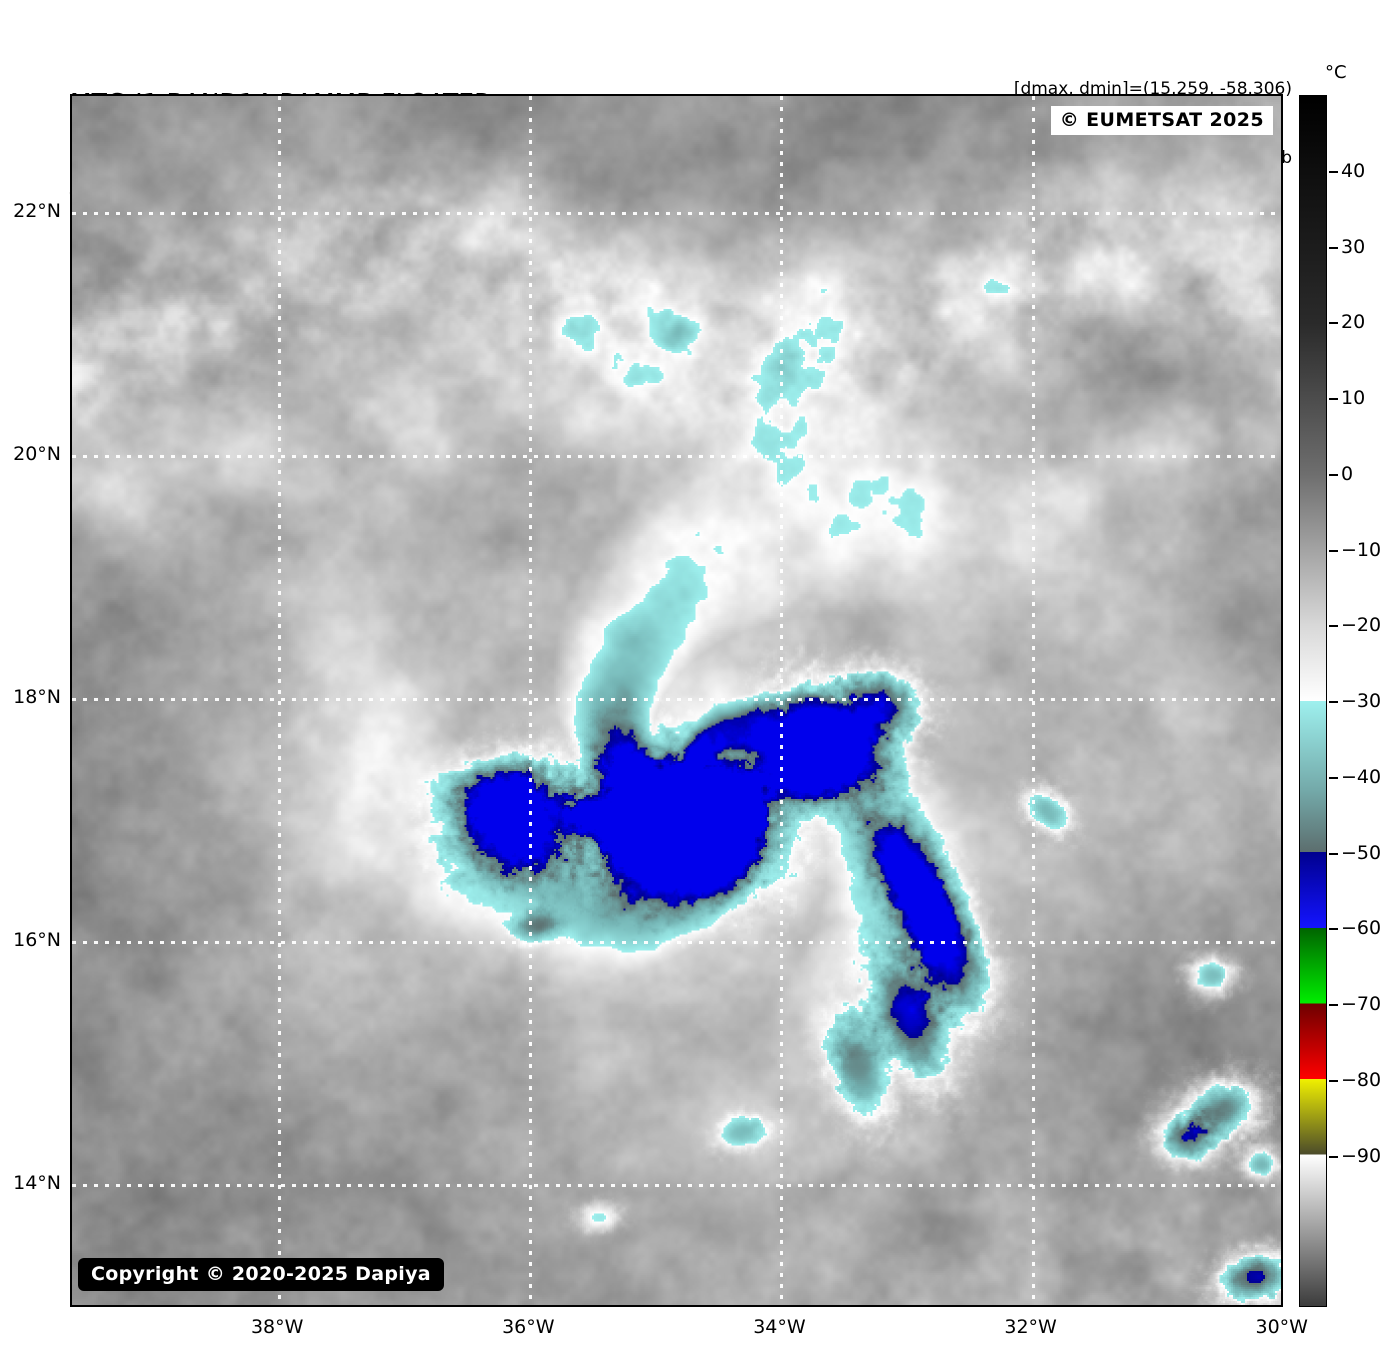  Describe the element at coordinates (1353, 246) in the screenshot. I see `colorbar-tick-label: 30` at that location.